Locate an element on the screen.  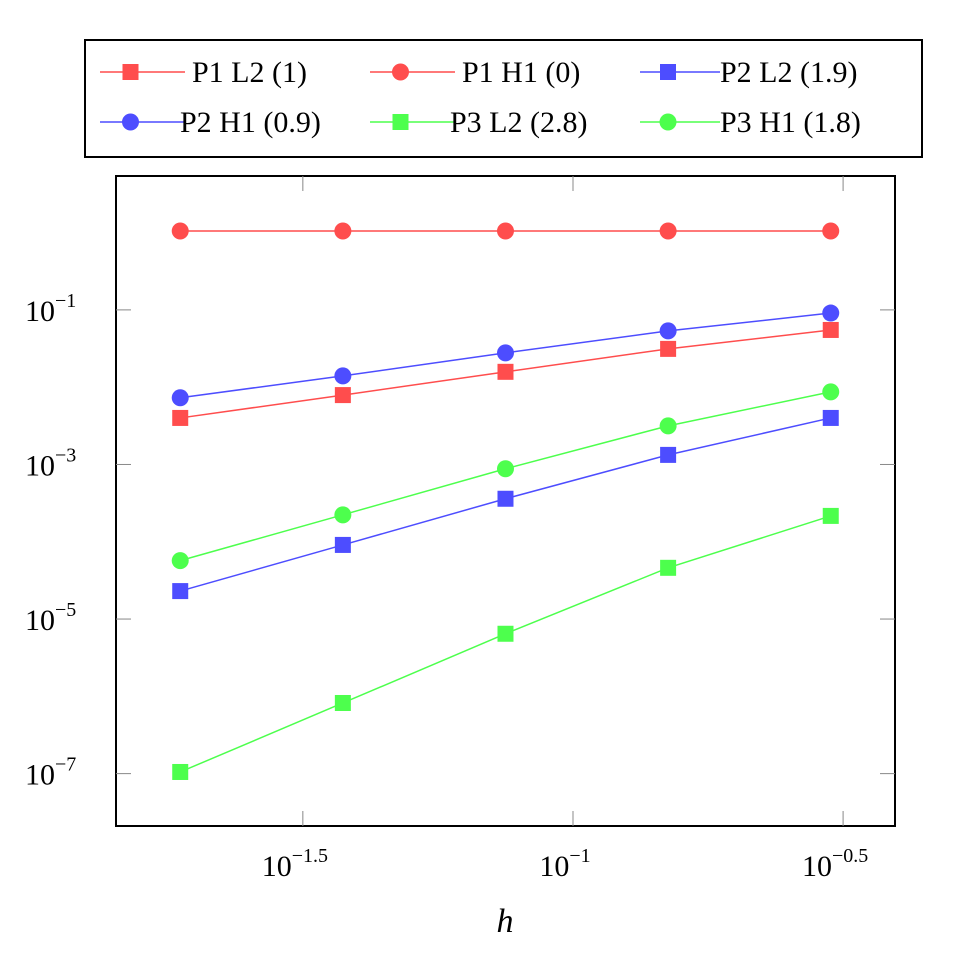
y-tick-label: 10⁻¹ is located at coordinates (50, 309).